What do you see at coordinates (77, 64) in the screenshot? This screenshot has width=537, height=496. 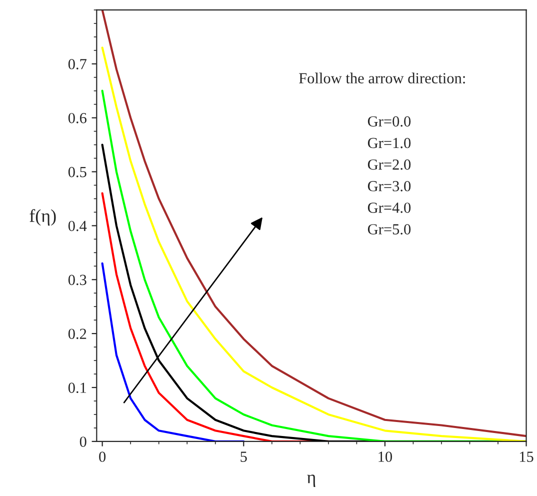 I see `y-tick-label: 0.7` at bounding box center [77, 64].